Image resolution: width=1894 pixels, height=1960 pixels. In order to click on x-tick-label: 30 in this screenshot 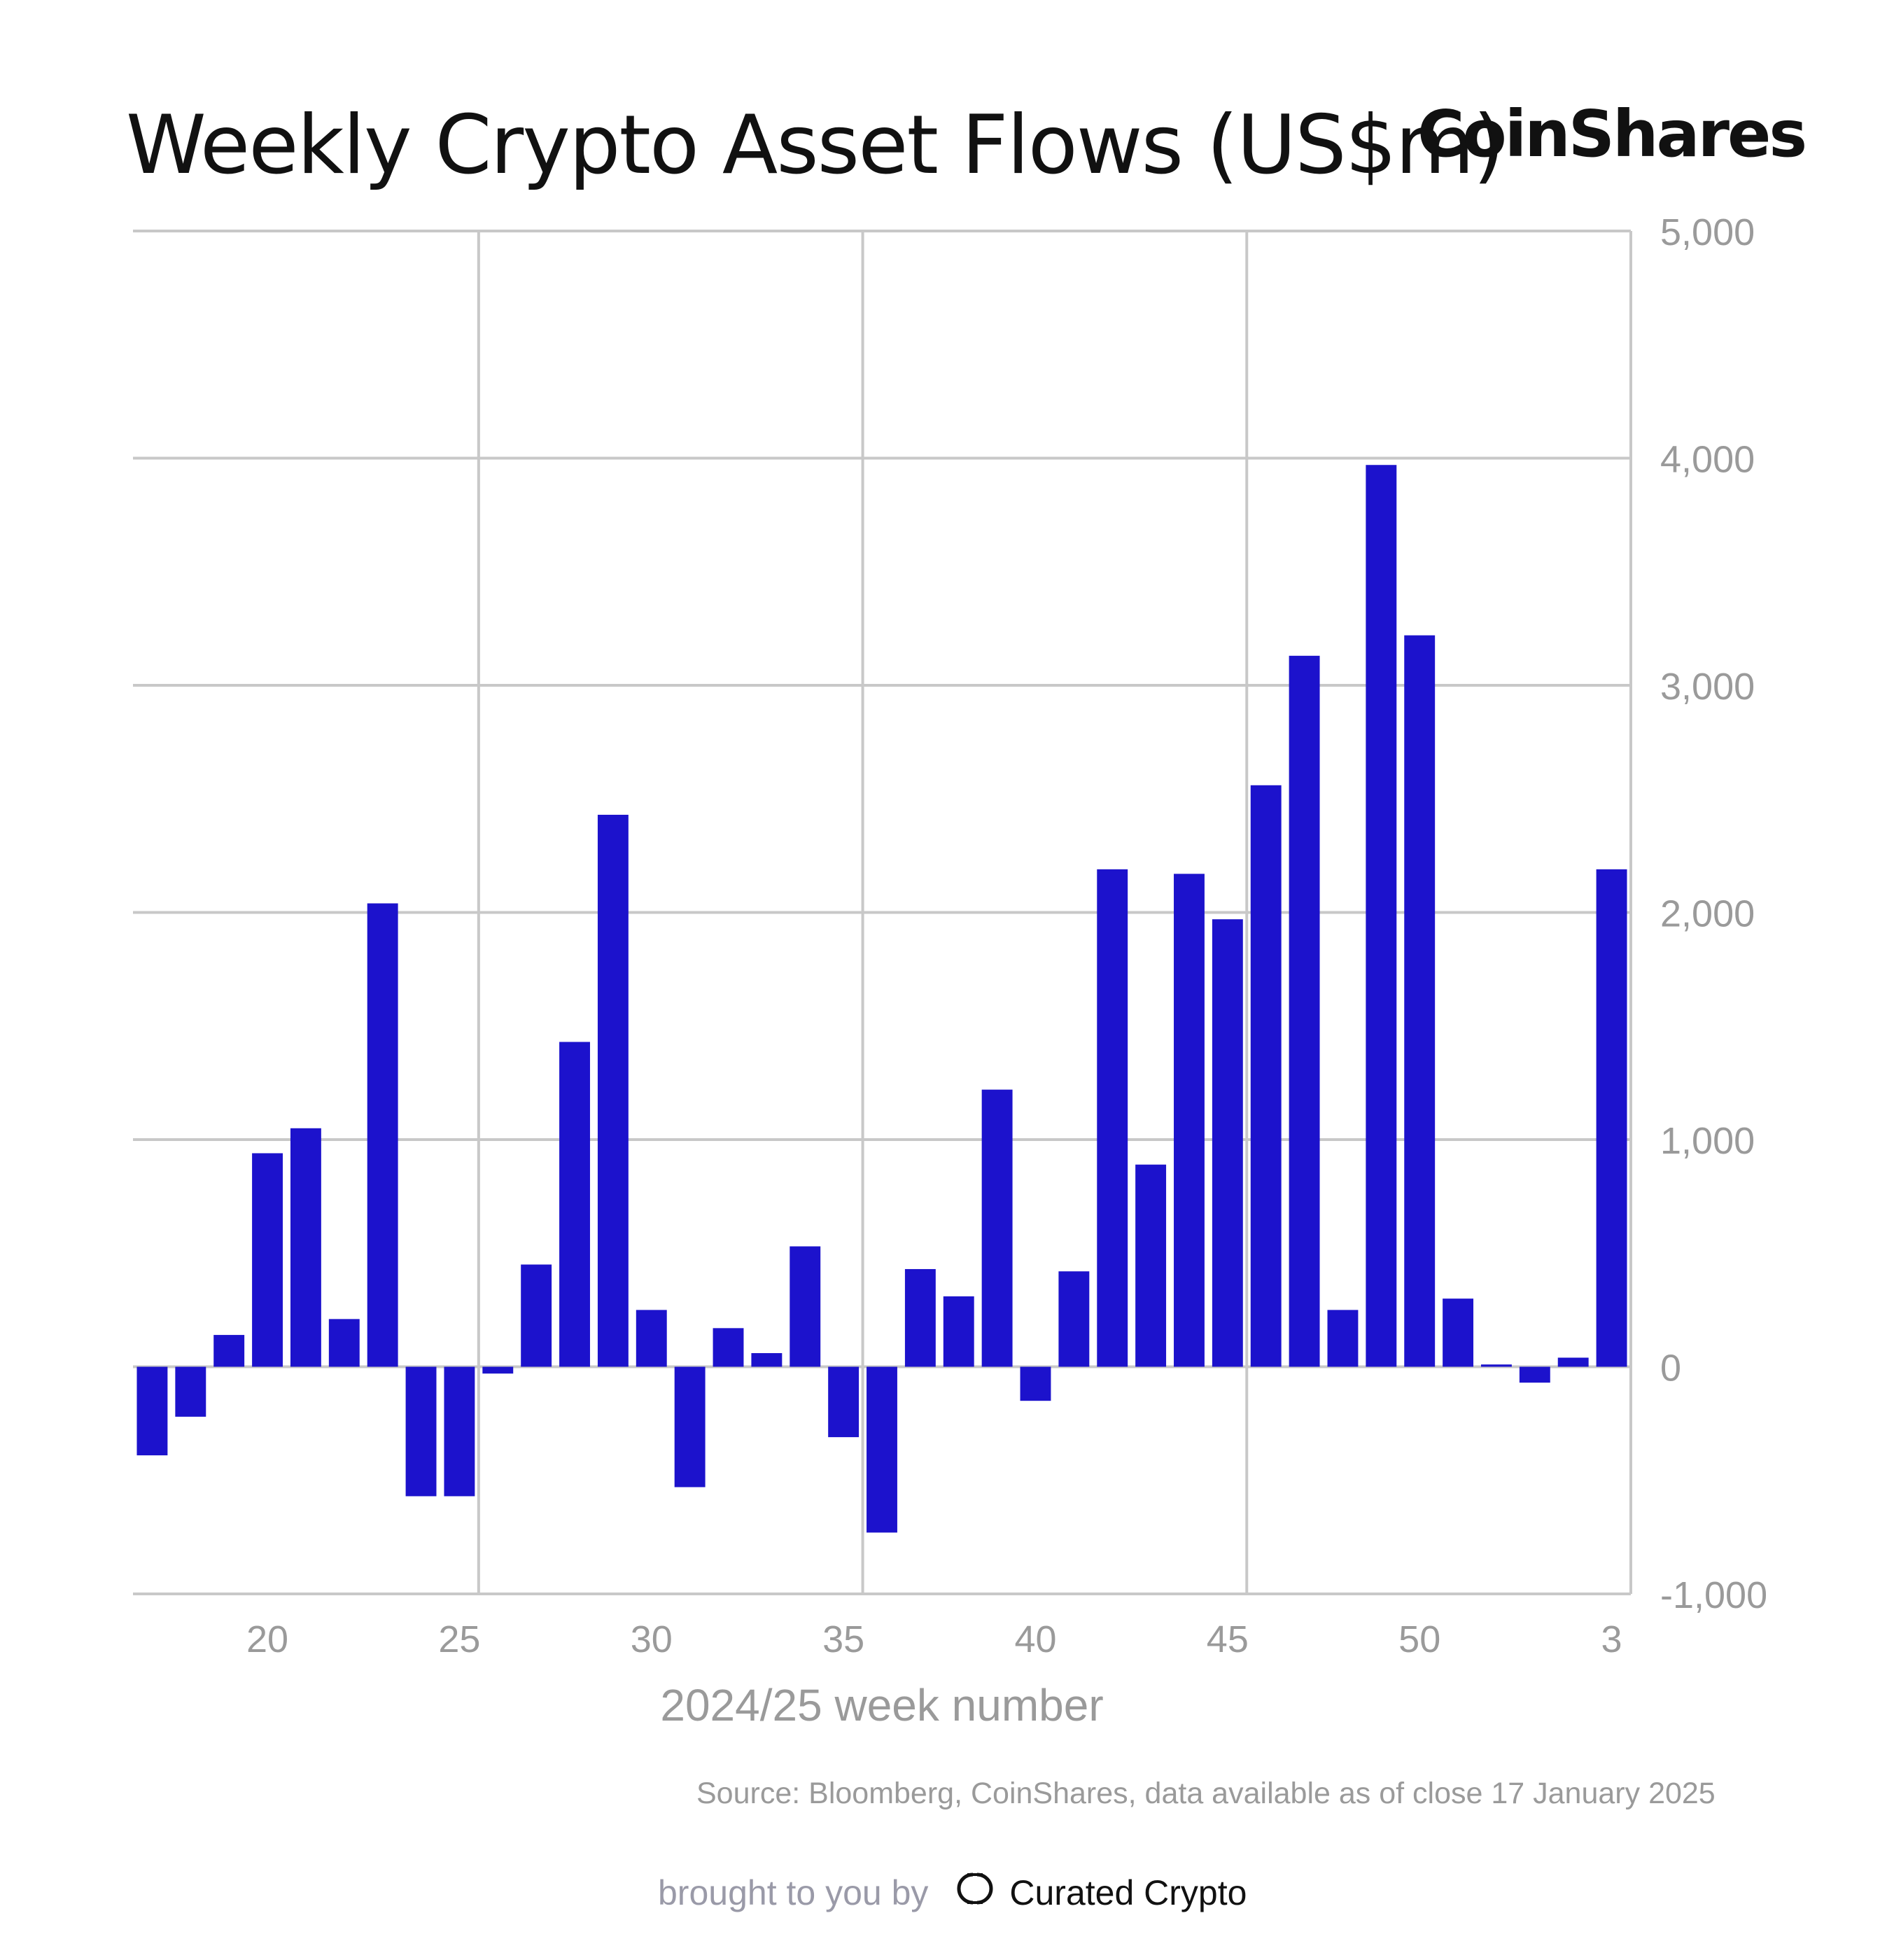, I will do `click(652, 1639)`.